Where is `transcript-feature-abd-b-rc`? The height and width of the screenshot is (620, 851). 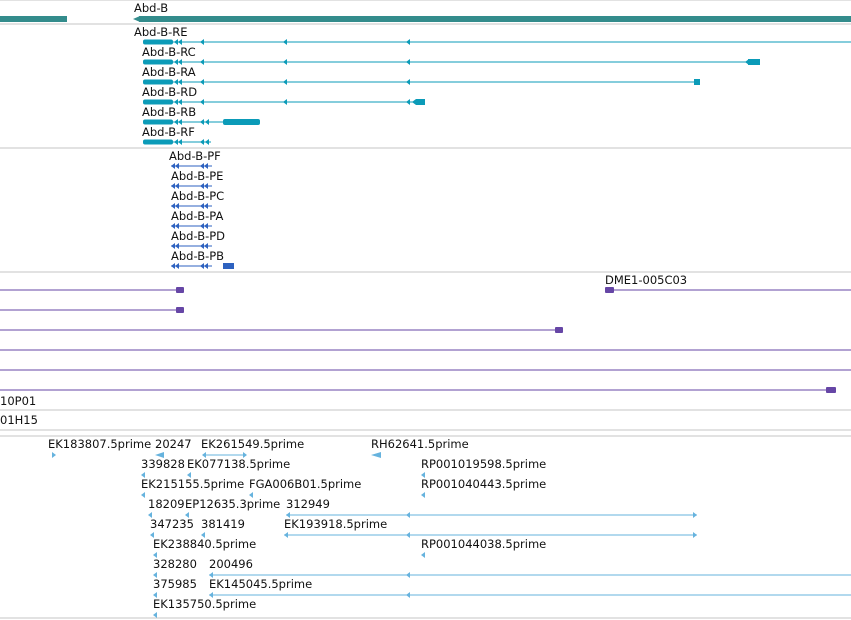 transcript-feature-abd-b-rc is located at coordinates (158, 62).